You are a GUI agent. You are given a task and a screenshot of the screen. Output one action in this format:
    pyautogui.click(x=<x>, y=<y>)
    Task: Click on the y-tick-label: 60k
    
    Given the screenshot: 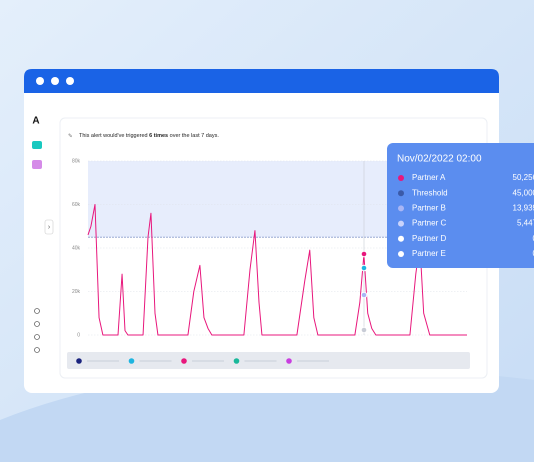 What is the action you would take?
    pyautogui.click(x=76, y=205)
    